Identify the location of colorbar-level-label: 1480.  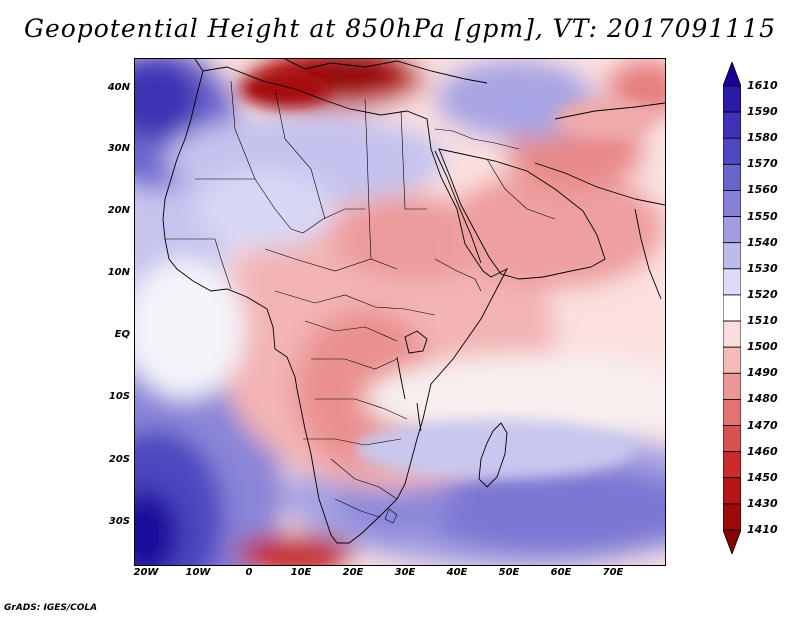
(762, 399).